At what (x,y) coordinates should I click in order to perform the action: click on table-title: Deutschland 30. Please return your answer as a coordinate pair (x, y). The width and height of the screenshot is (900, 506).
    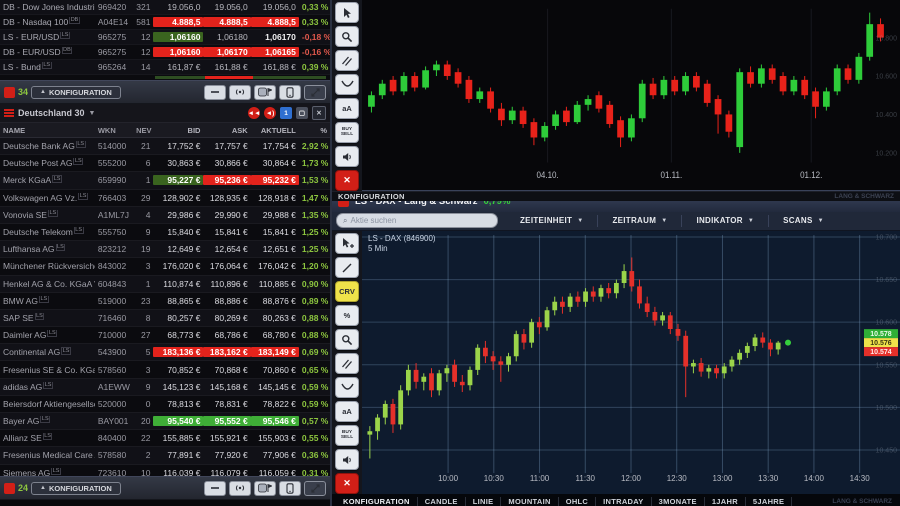
    Looking at the image, I should click on (51, 113).